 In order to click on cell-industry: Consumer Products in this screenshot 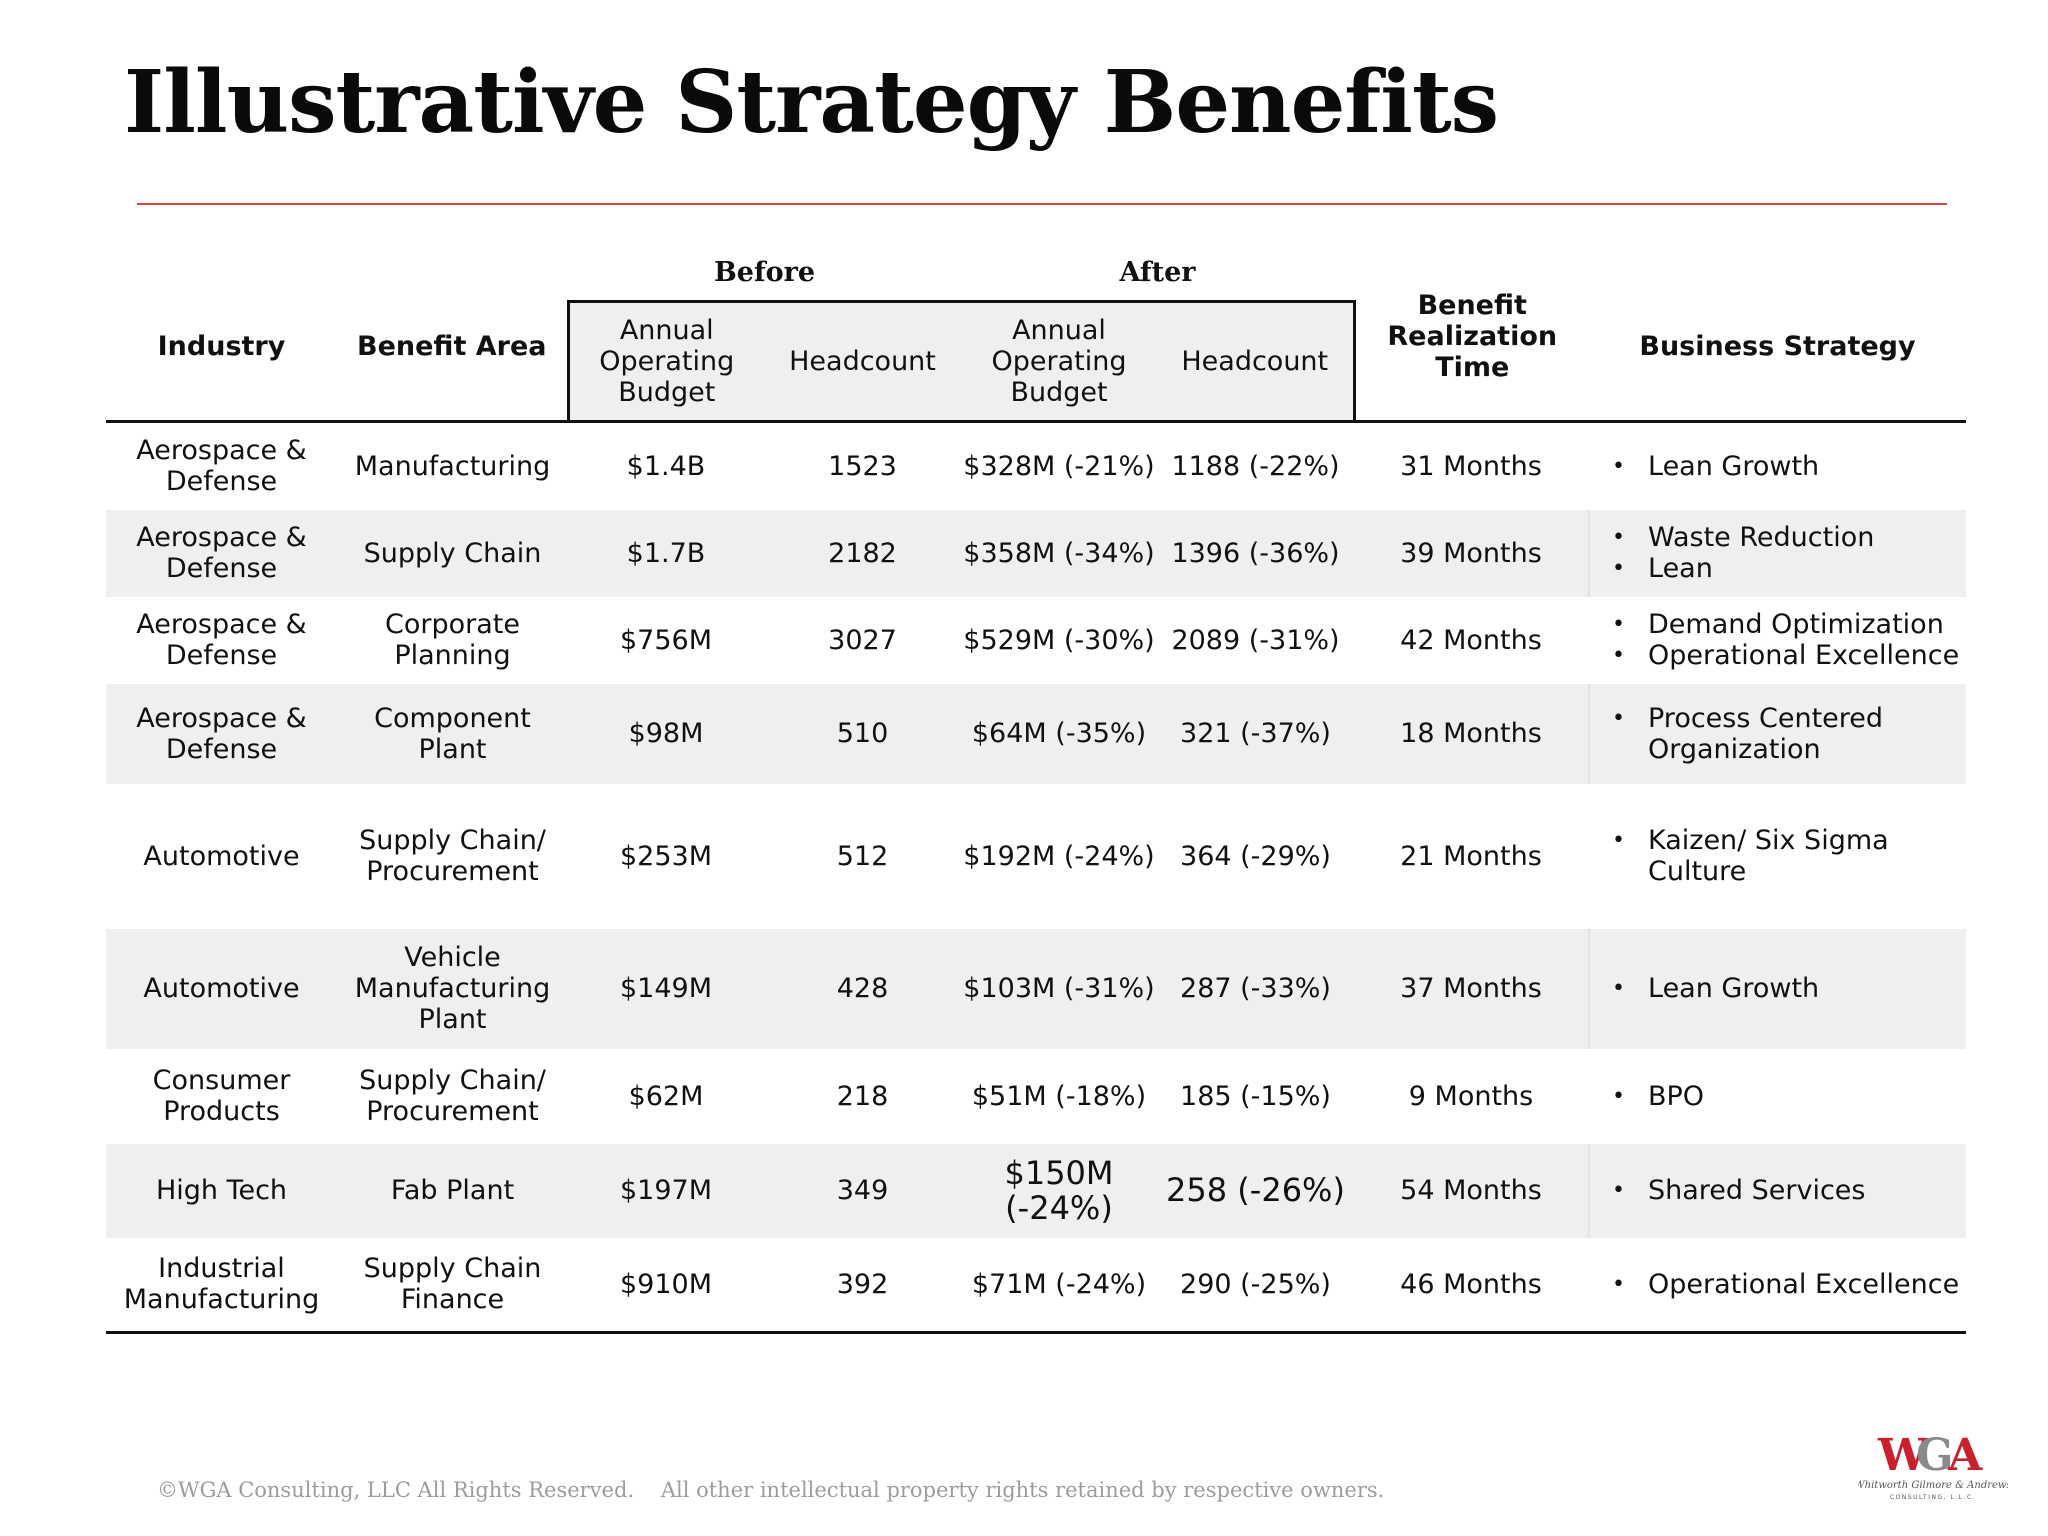, I will do `click(221, 1096)`.